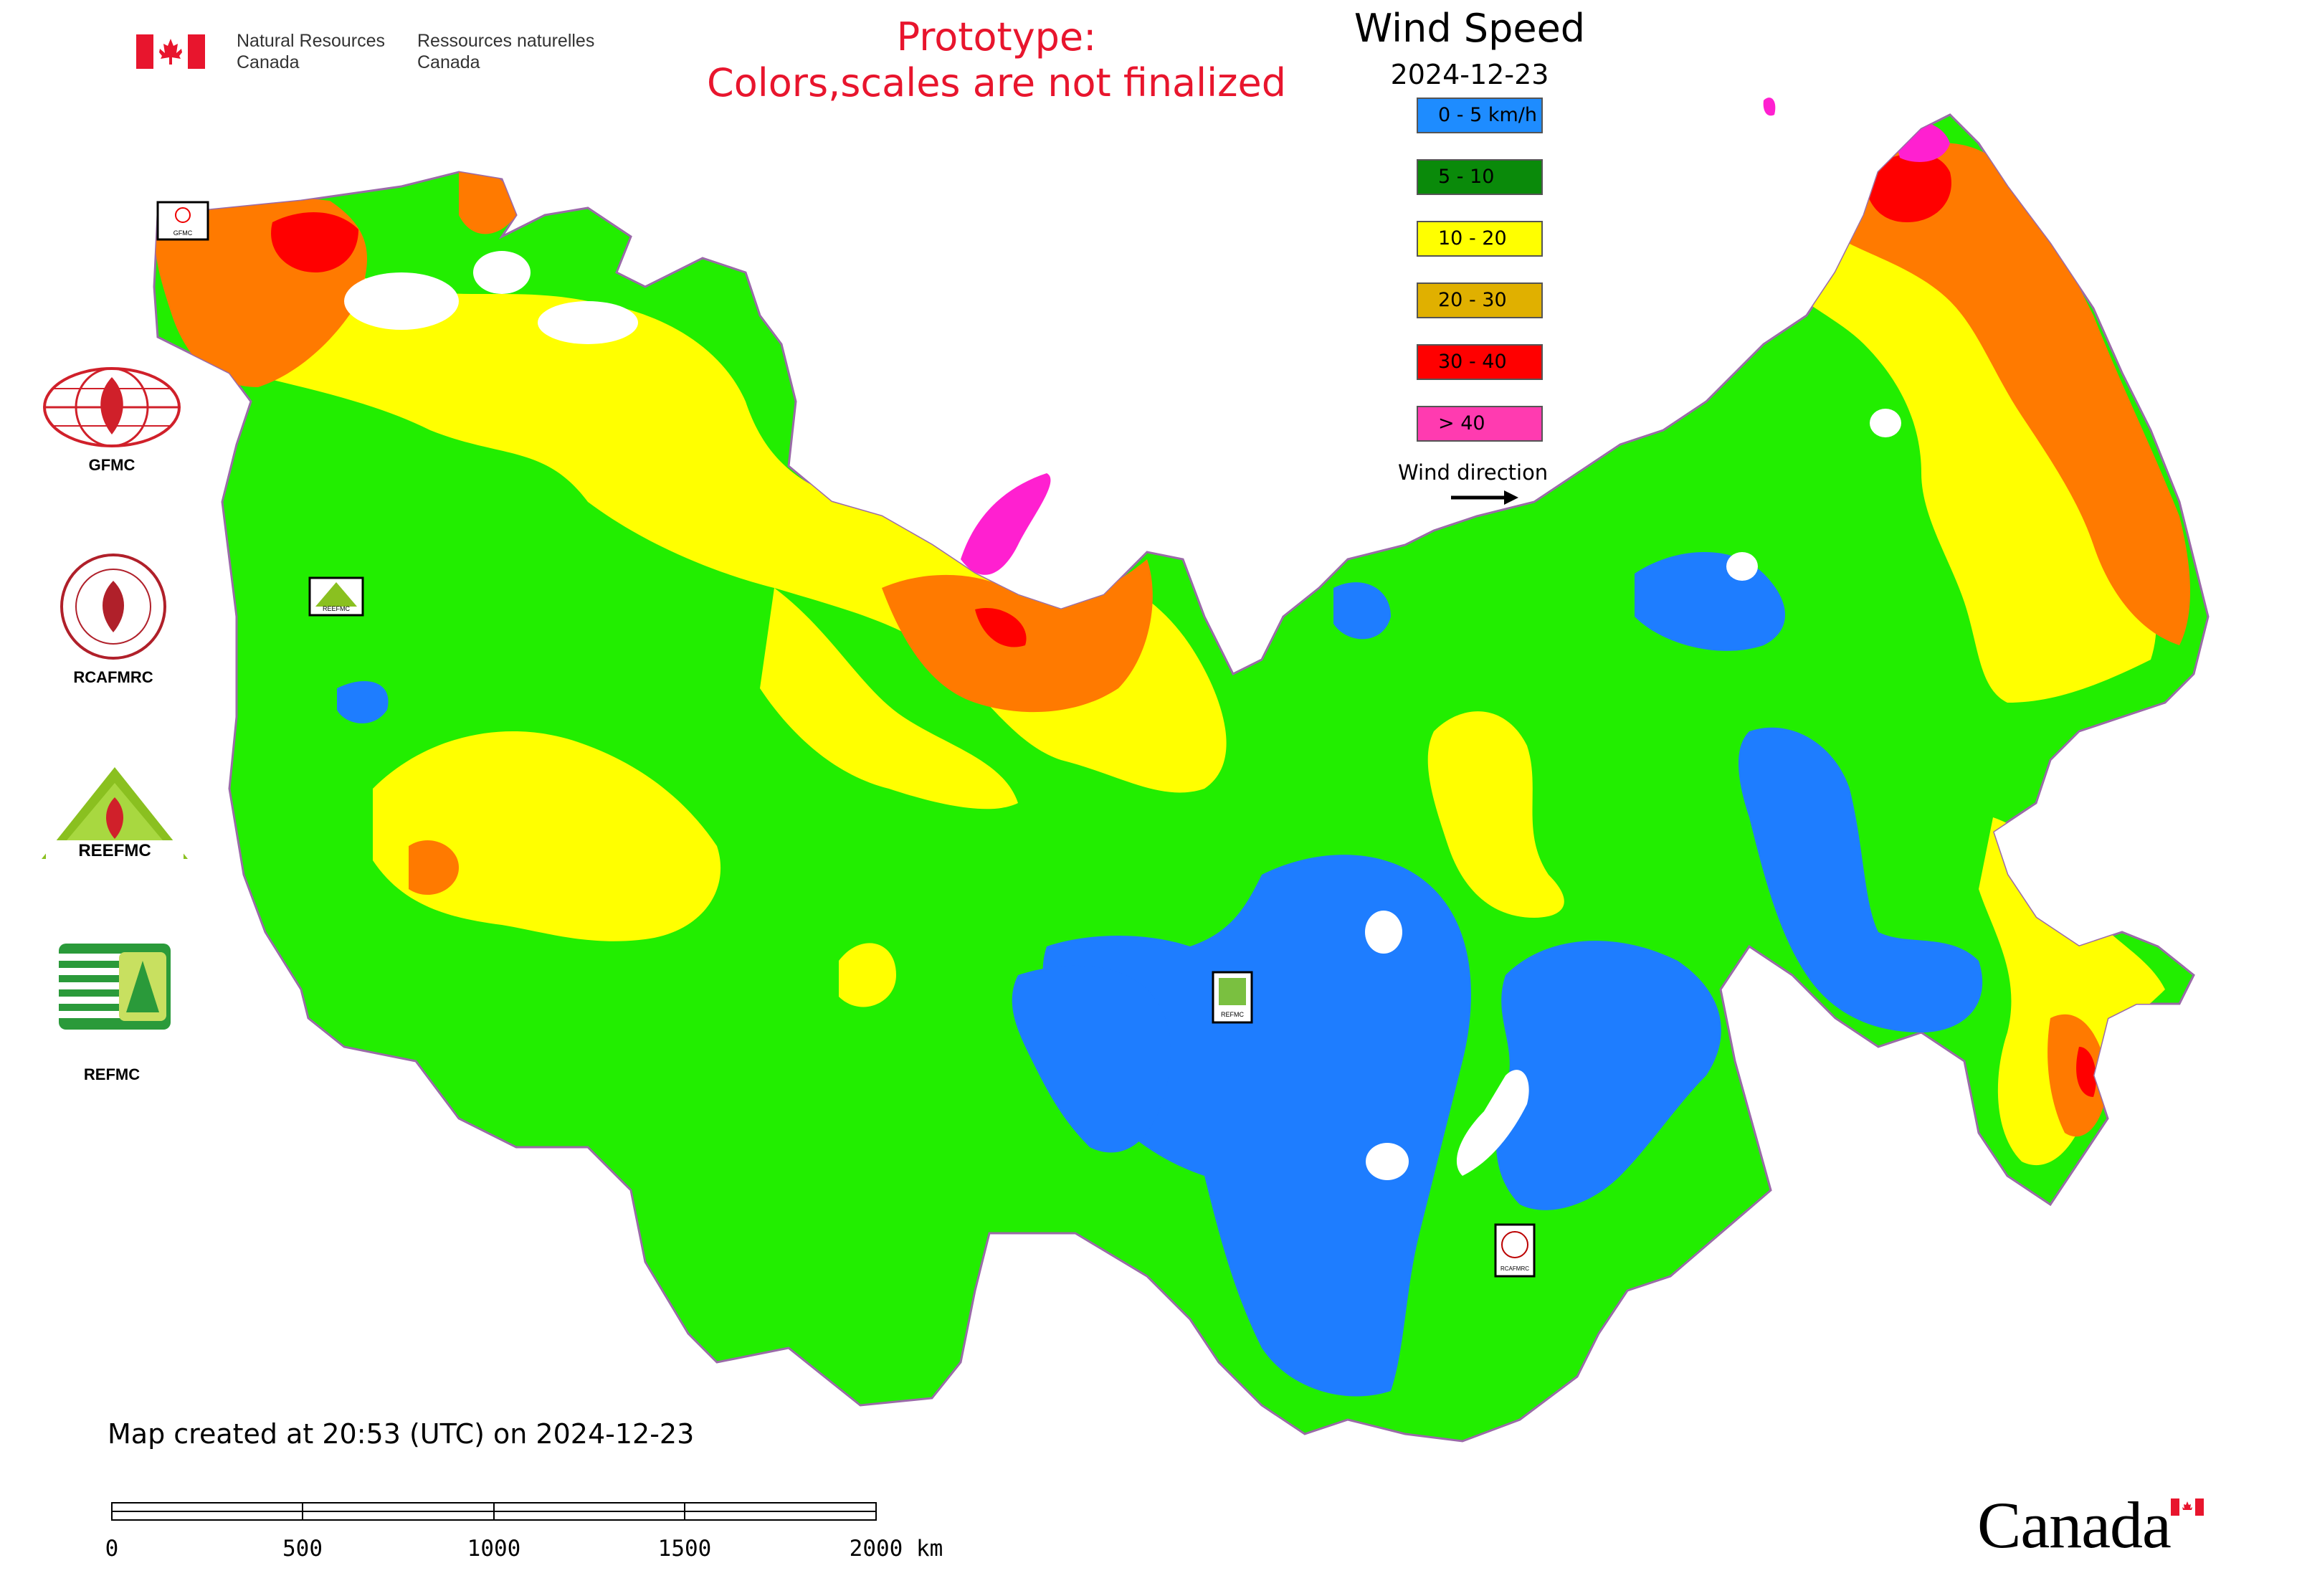 This screenshot has width=2302, height=1596. Describe the element at coordinates (1514, 1268) in the screenshot. I see `station-marker-rcafmrc-label: RCAFMRC` at that location.